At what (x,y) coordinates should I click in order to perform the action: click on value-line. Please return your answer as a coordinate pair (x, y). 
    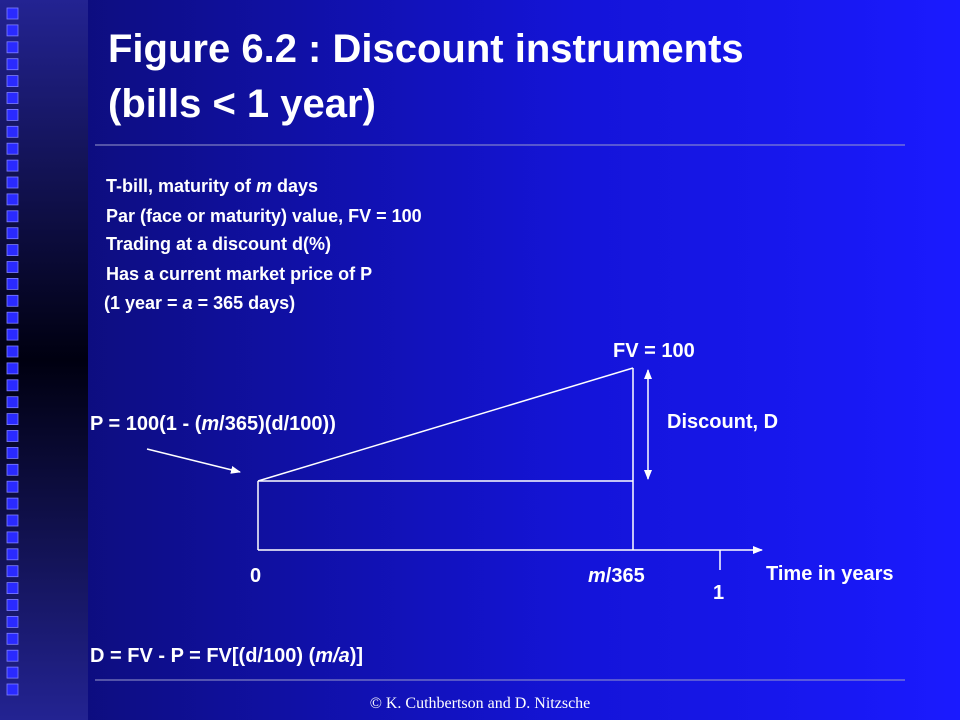
    Looking at the image, I should click on (445, 424).